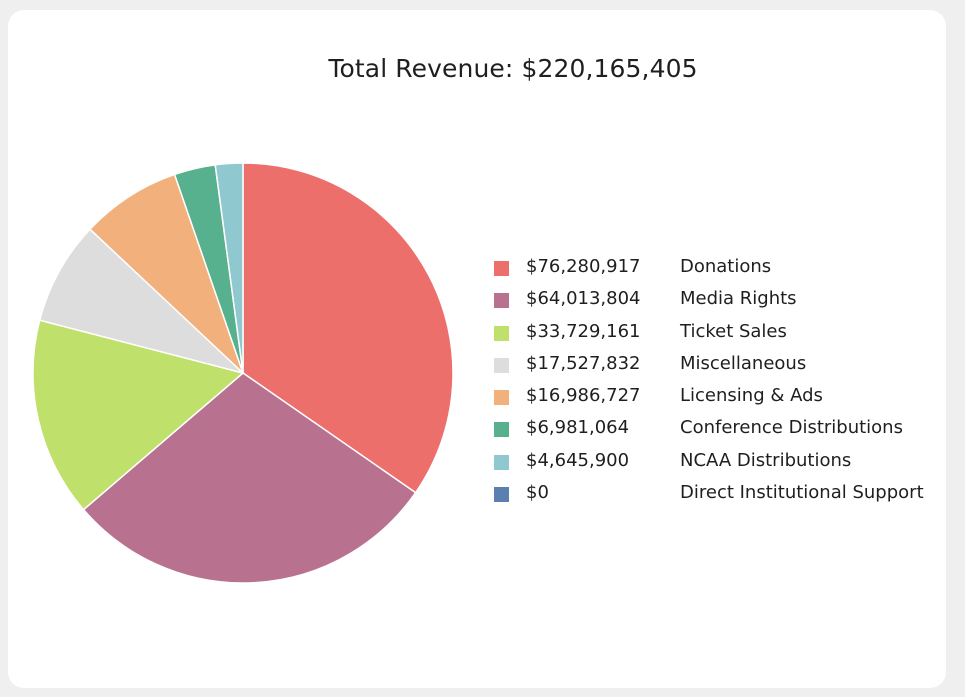 The image size is (965, 697). What do you see at coordinates (726, 266) in the screenshot?
I see `legend-label: Donations` at bounding box center [726, 266].